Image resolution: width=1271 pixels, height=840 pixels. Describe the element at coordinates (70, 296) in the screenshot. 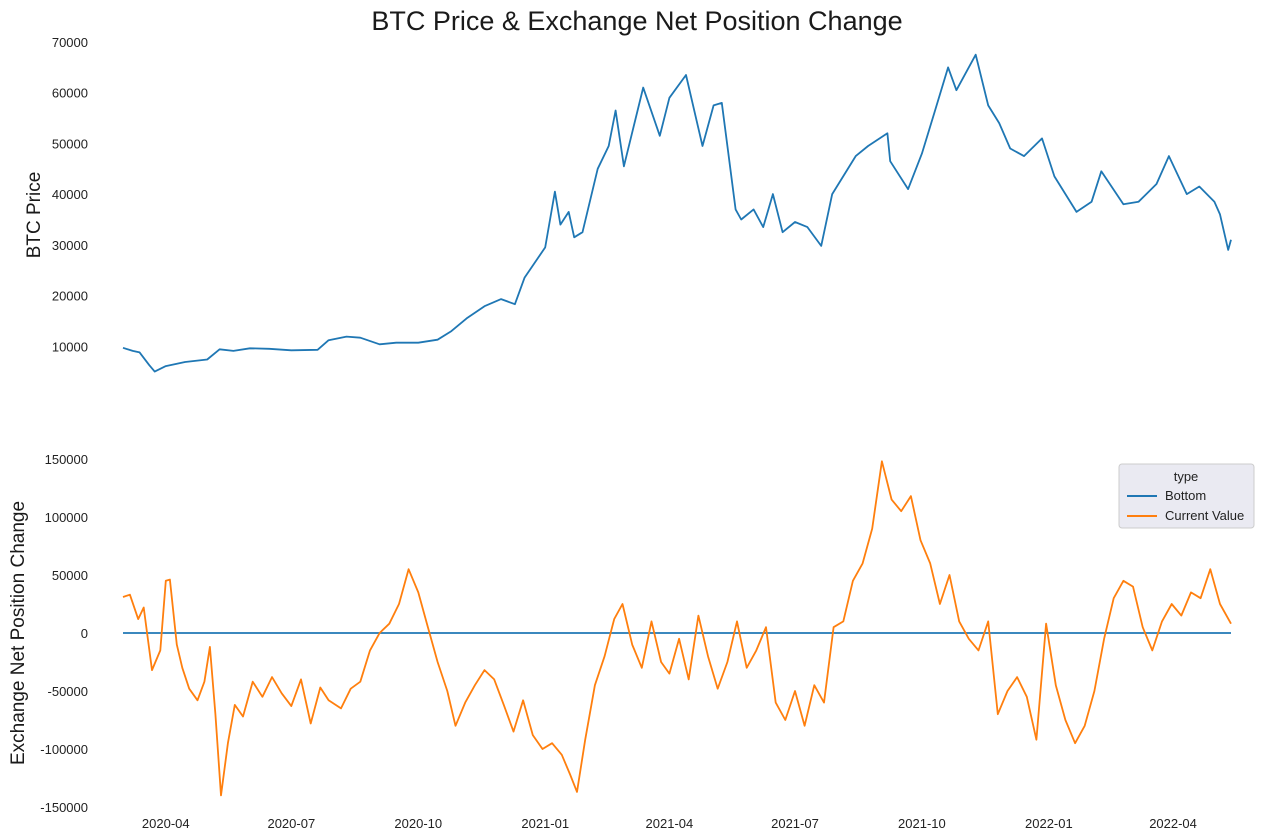

I see `price-y-tick-label: 20000` at that location.